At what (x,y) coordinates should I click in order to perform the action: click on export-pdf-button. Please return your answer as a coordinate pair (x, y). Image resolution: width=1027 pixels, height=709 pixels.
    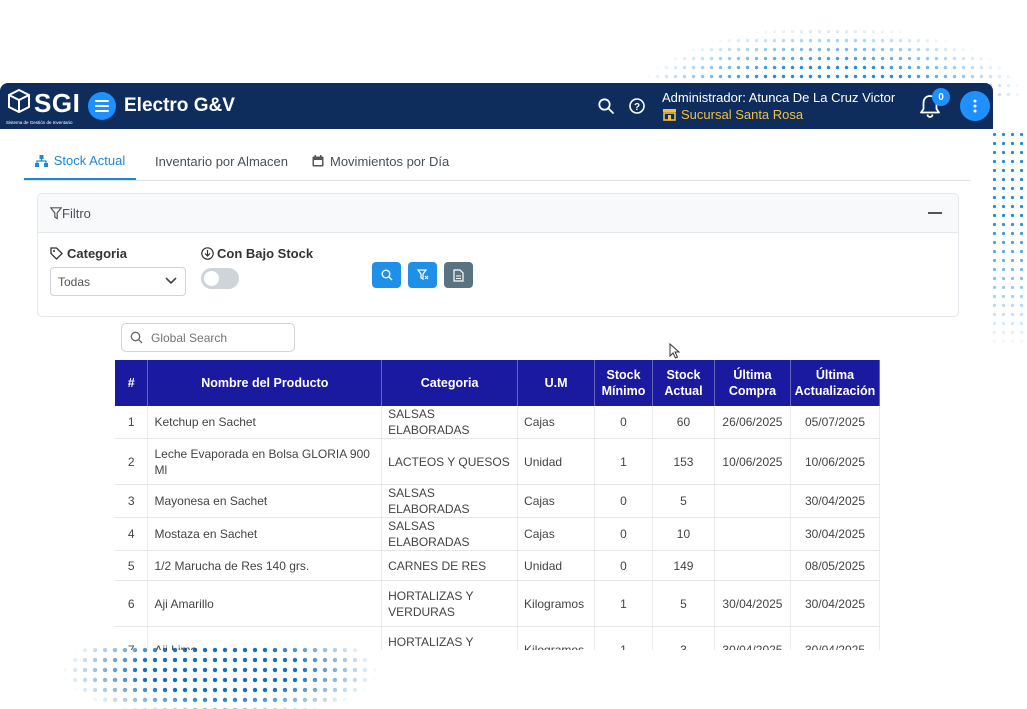
    Looking at the image, I should click on (458, 275).